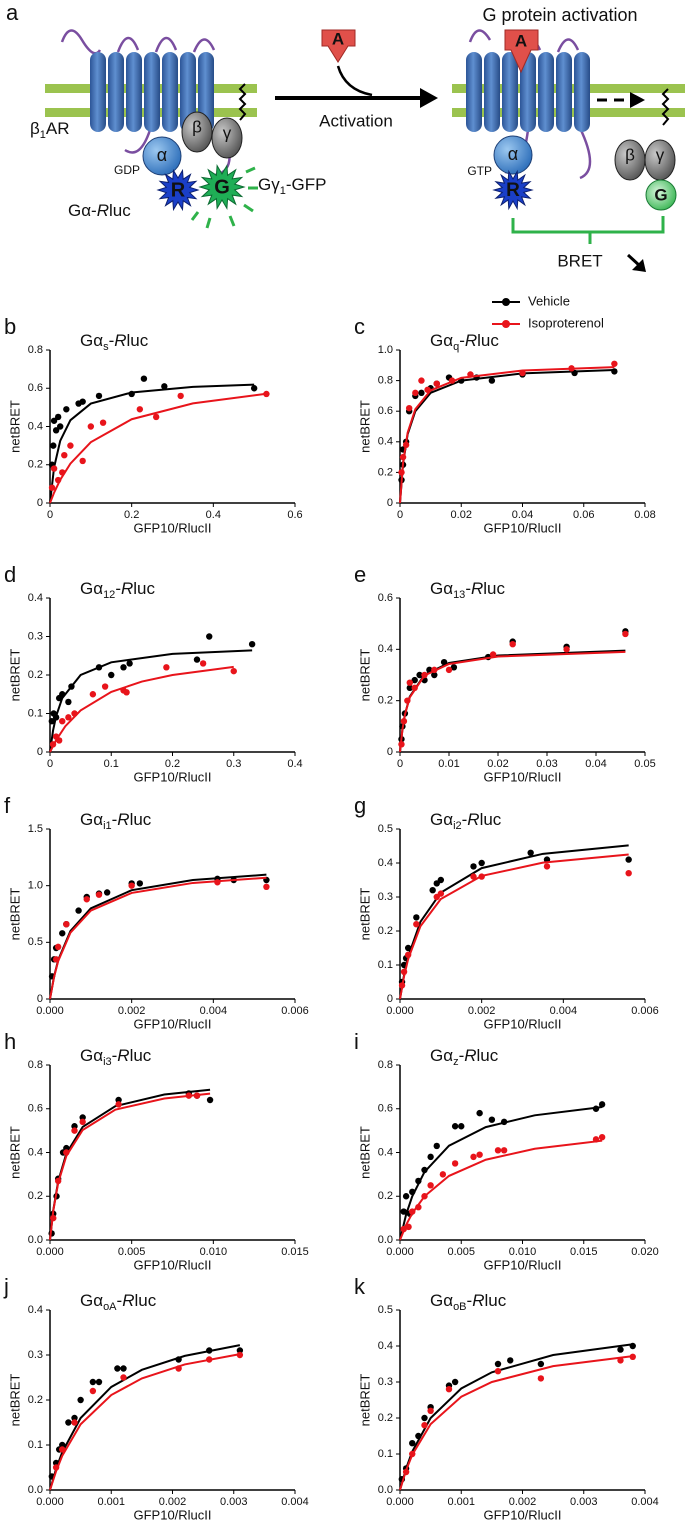  What do you see at coordinates (400, 1502) in the screenshot?
I see `x-tick-label: 0.000` at bounding box center [400, 1502].